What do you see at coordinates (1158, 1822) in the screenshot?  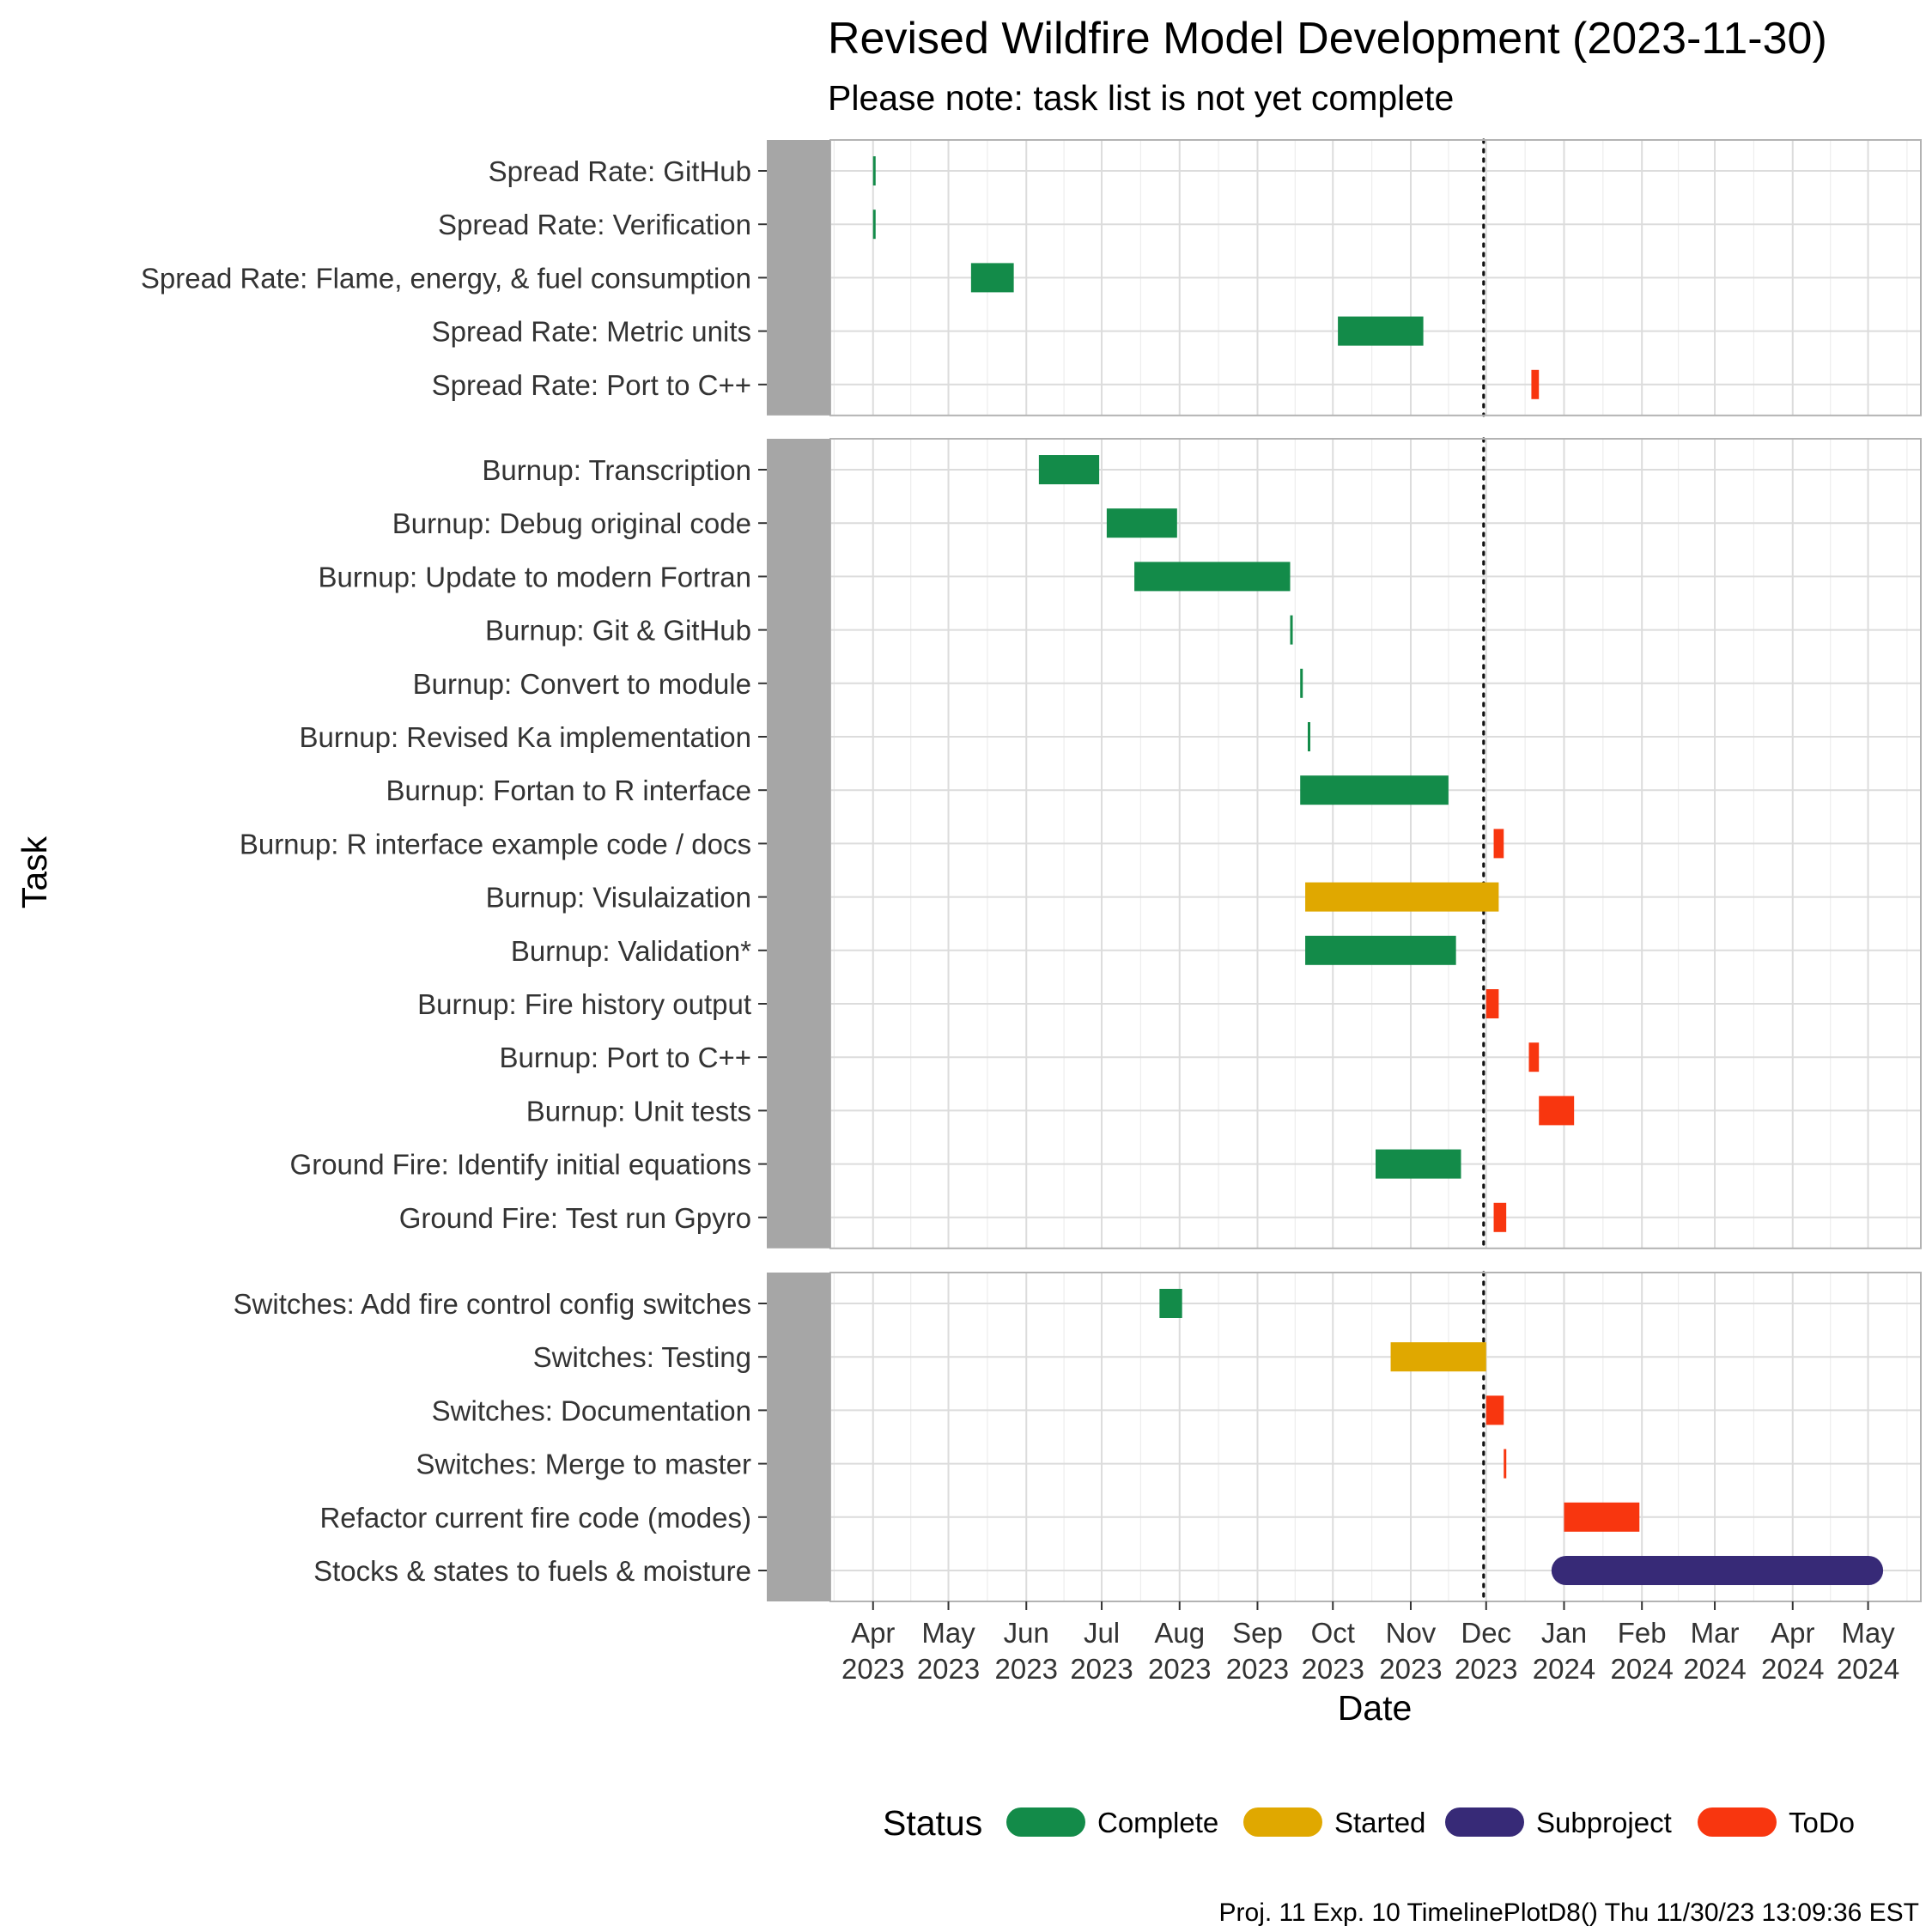 I see `legend-label: Complete` at bounding box center [1158, 1822].